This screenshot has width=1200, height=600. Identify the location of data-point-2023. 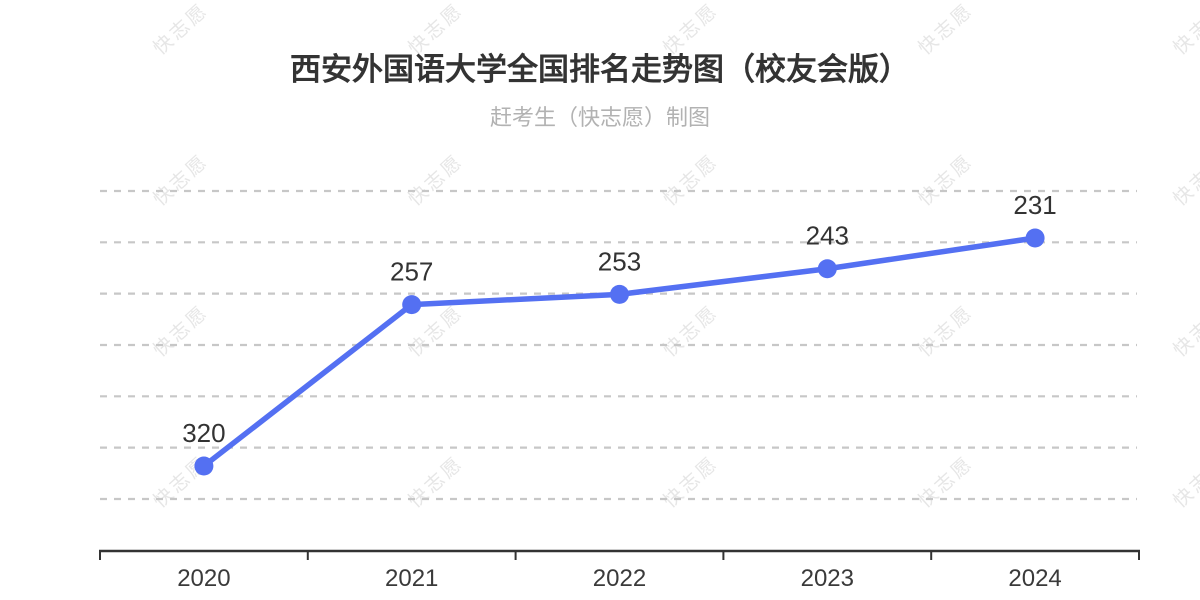
(827, 269).